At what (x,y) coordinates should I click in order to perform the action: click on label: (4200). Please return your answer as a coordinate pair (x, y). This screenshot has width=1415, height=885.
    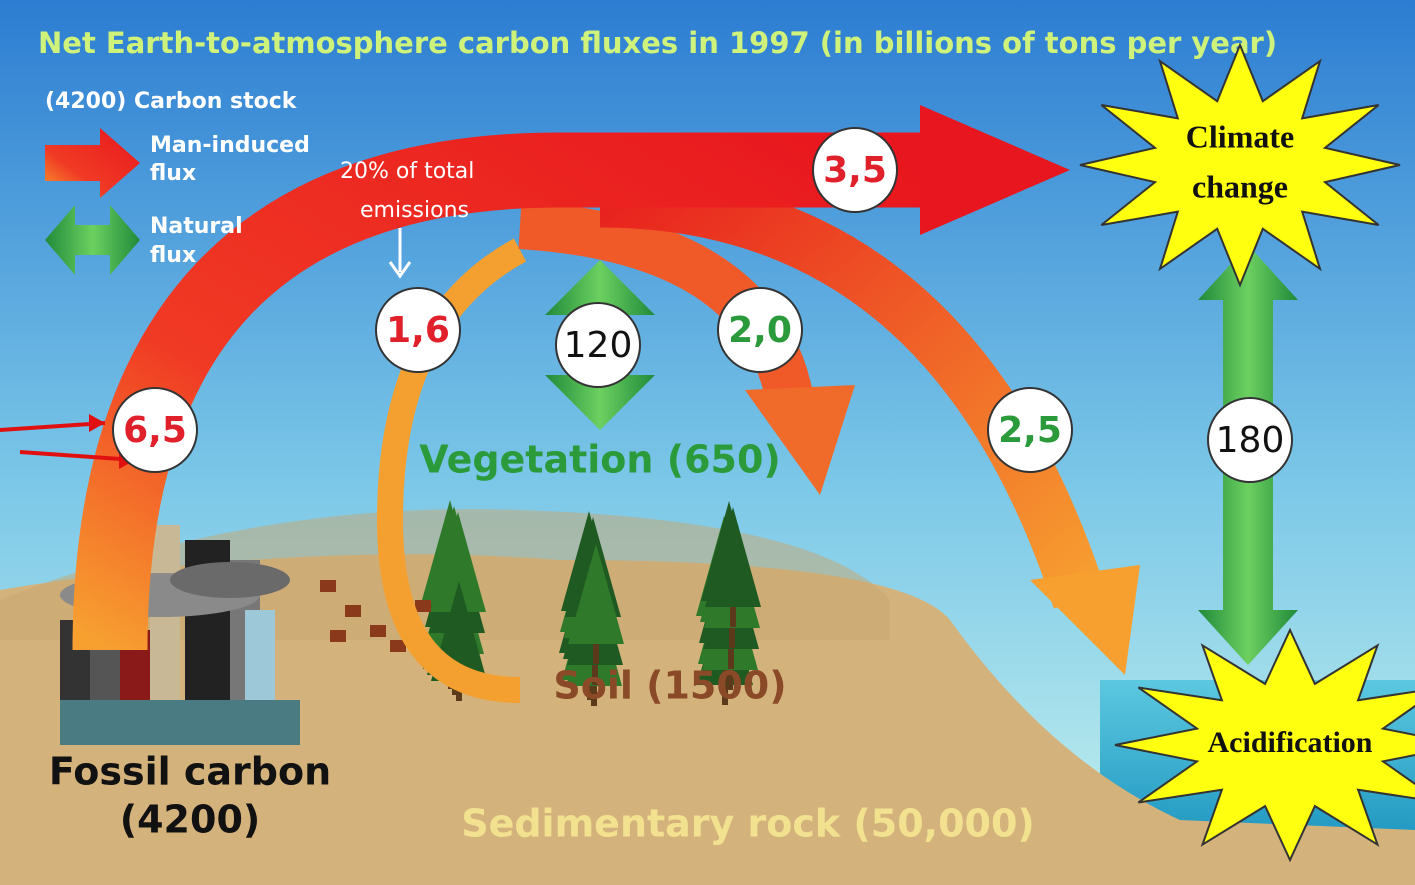
    Looking at the image, I should click on (190, 820).